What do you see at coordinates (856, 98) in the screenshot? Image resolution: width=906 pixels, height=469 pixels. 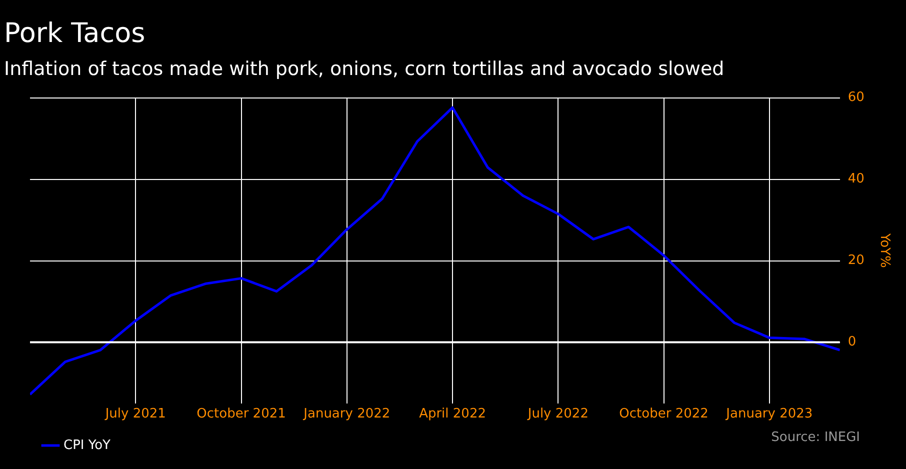 I see `y-tick-label: 60` at bounding box center [856, 98].